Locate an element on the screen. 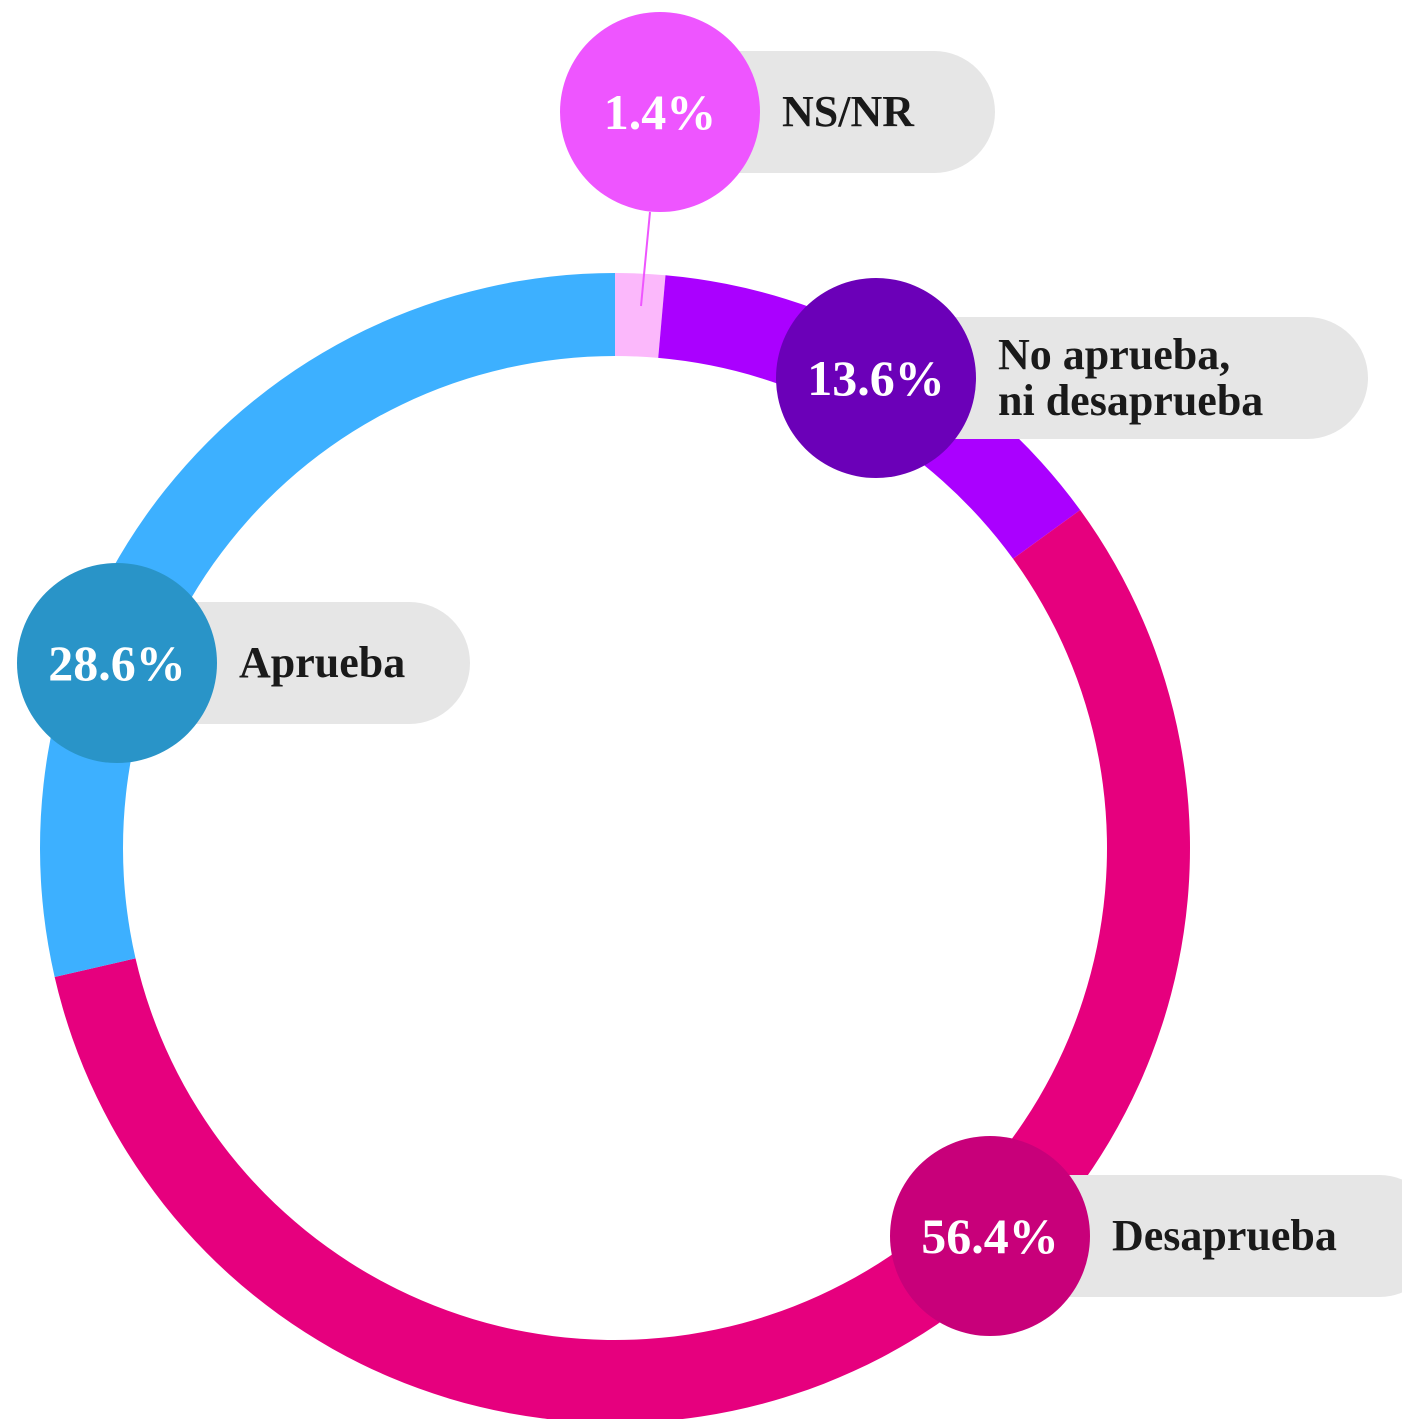 This screenshot has height=1419, width=1402. value-label: 56.4% is located at coordinates (990, 1236).